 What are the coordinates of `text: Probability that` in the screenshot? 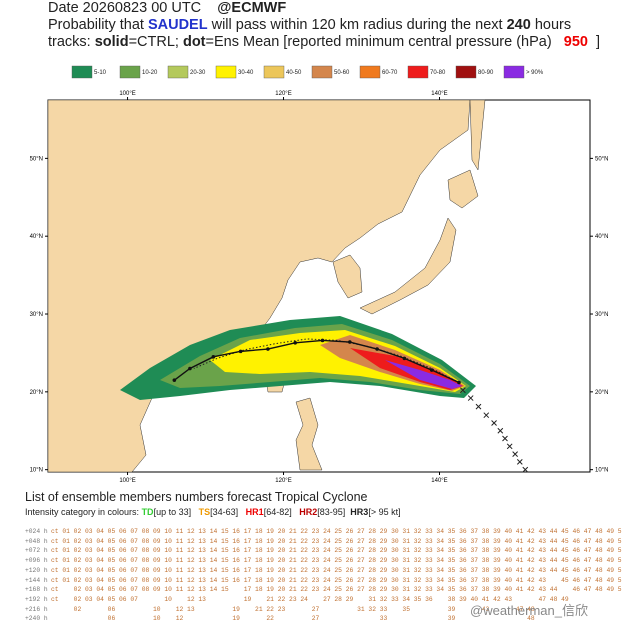 It's located at (98, 25).